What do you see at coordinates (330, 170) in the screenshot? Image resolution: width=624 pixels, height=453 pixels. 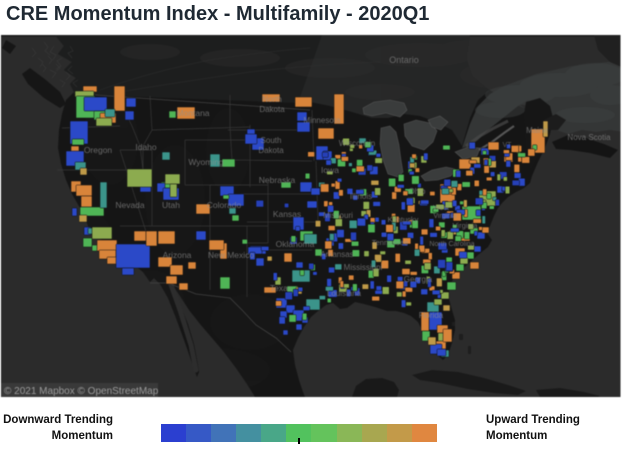 I see `svg-text: Iowa` at bounding box center [330, 170].